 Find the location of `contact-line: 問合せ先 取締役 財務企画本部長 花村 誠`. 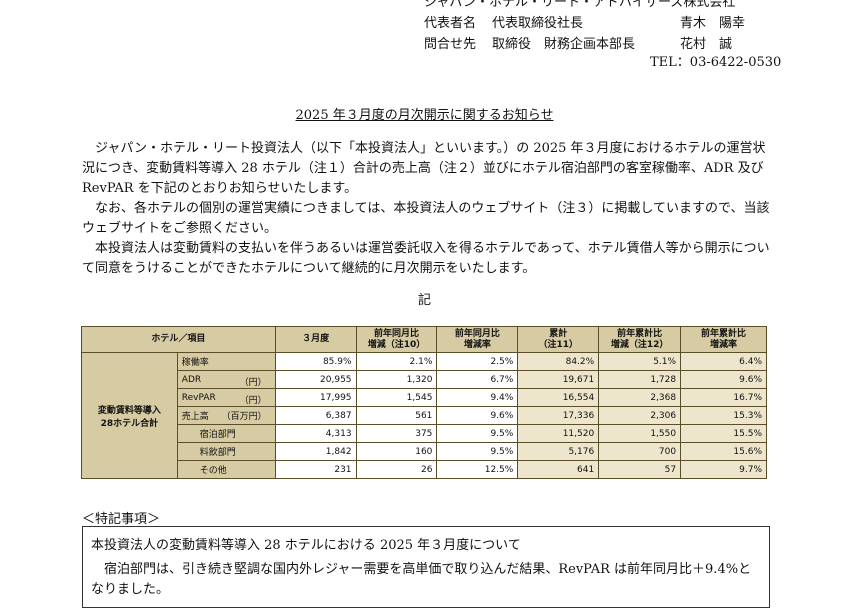

contact-line: 問合せ先 取締役 財務企画本部長 花村 誠 is located at coordinates (578, 44).